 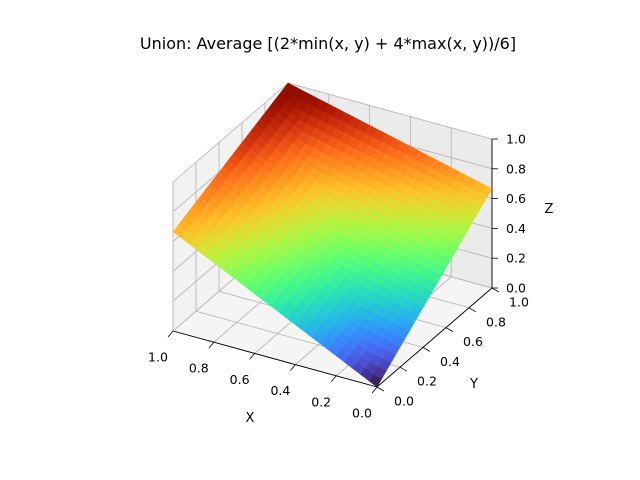 I want to click on y-axis-line, so click(x=434, y=337).